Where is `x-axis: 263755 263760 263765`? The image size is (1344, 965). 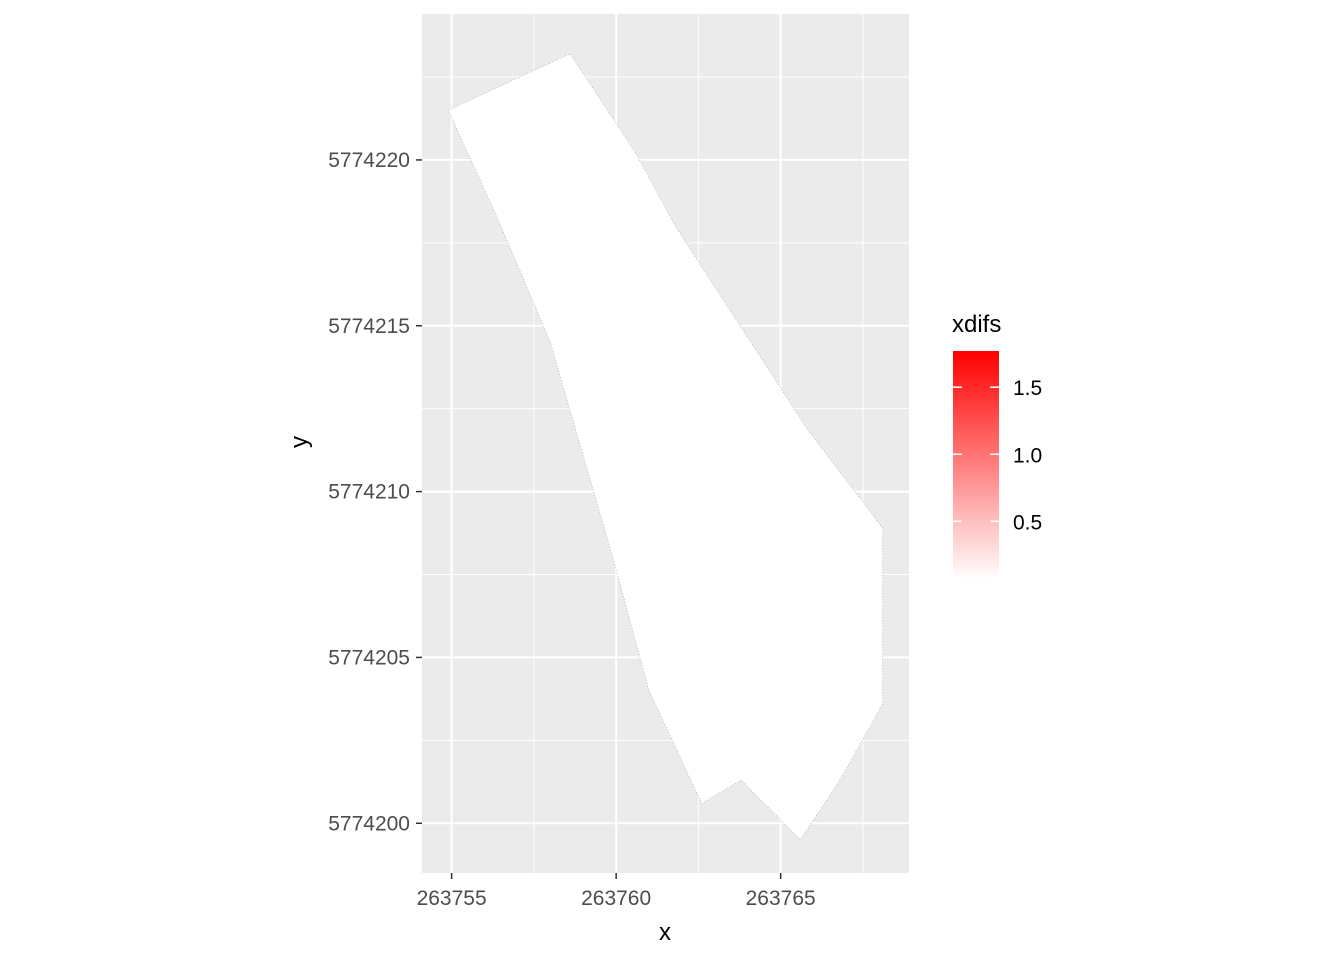
x-axis: 263755 263760 263765 is located at coordinates (616, 891).